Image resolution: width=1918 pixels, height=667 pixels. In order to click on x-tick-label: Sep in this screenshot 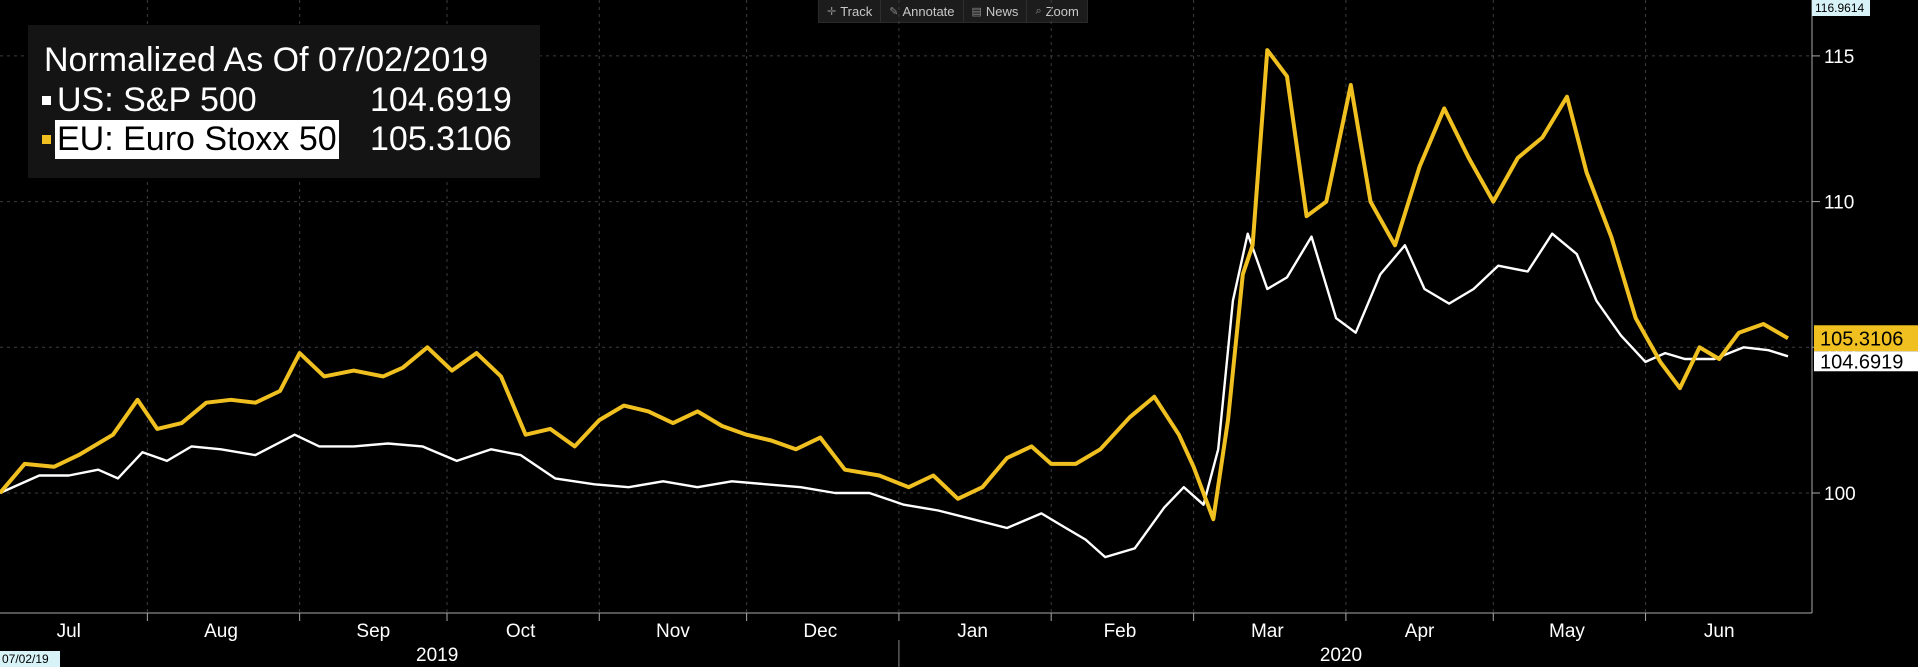, I will do `click(373, 631)`.